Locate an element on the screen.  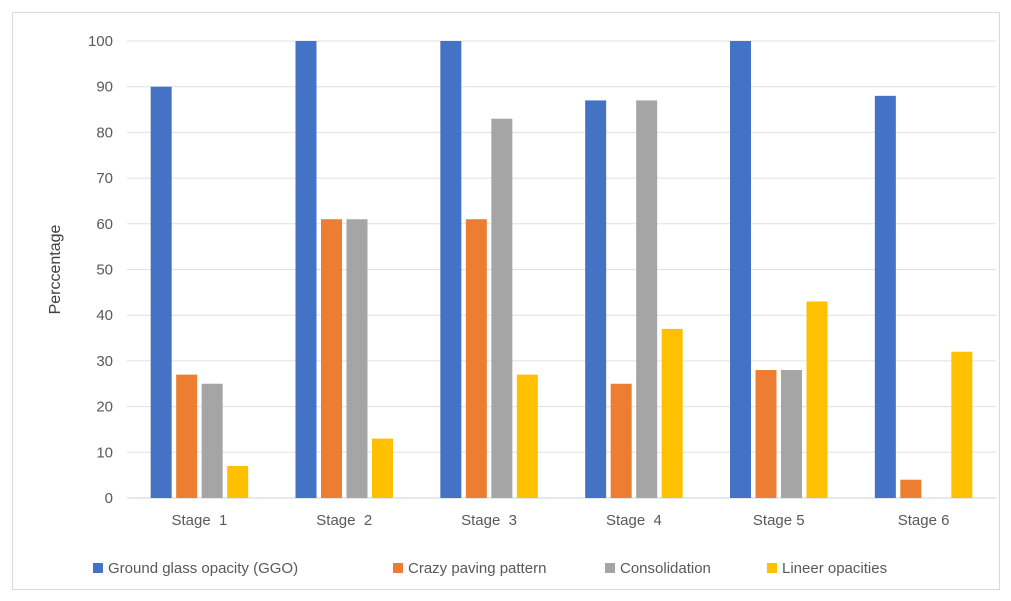
legend-swatch-crazy-paving-pattern is located at coordinates (398, 568).